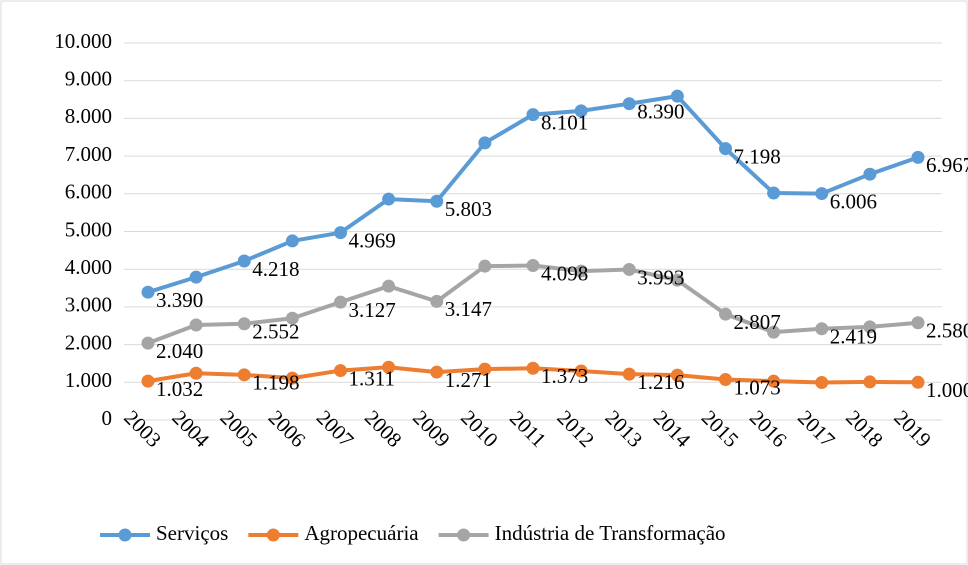  Describe the element at coordinates (83, 41) in the screenshot. I see `y-tick-label: 10.000` at that location.